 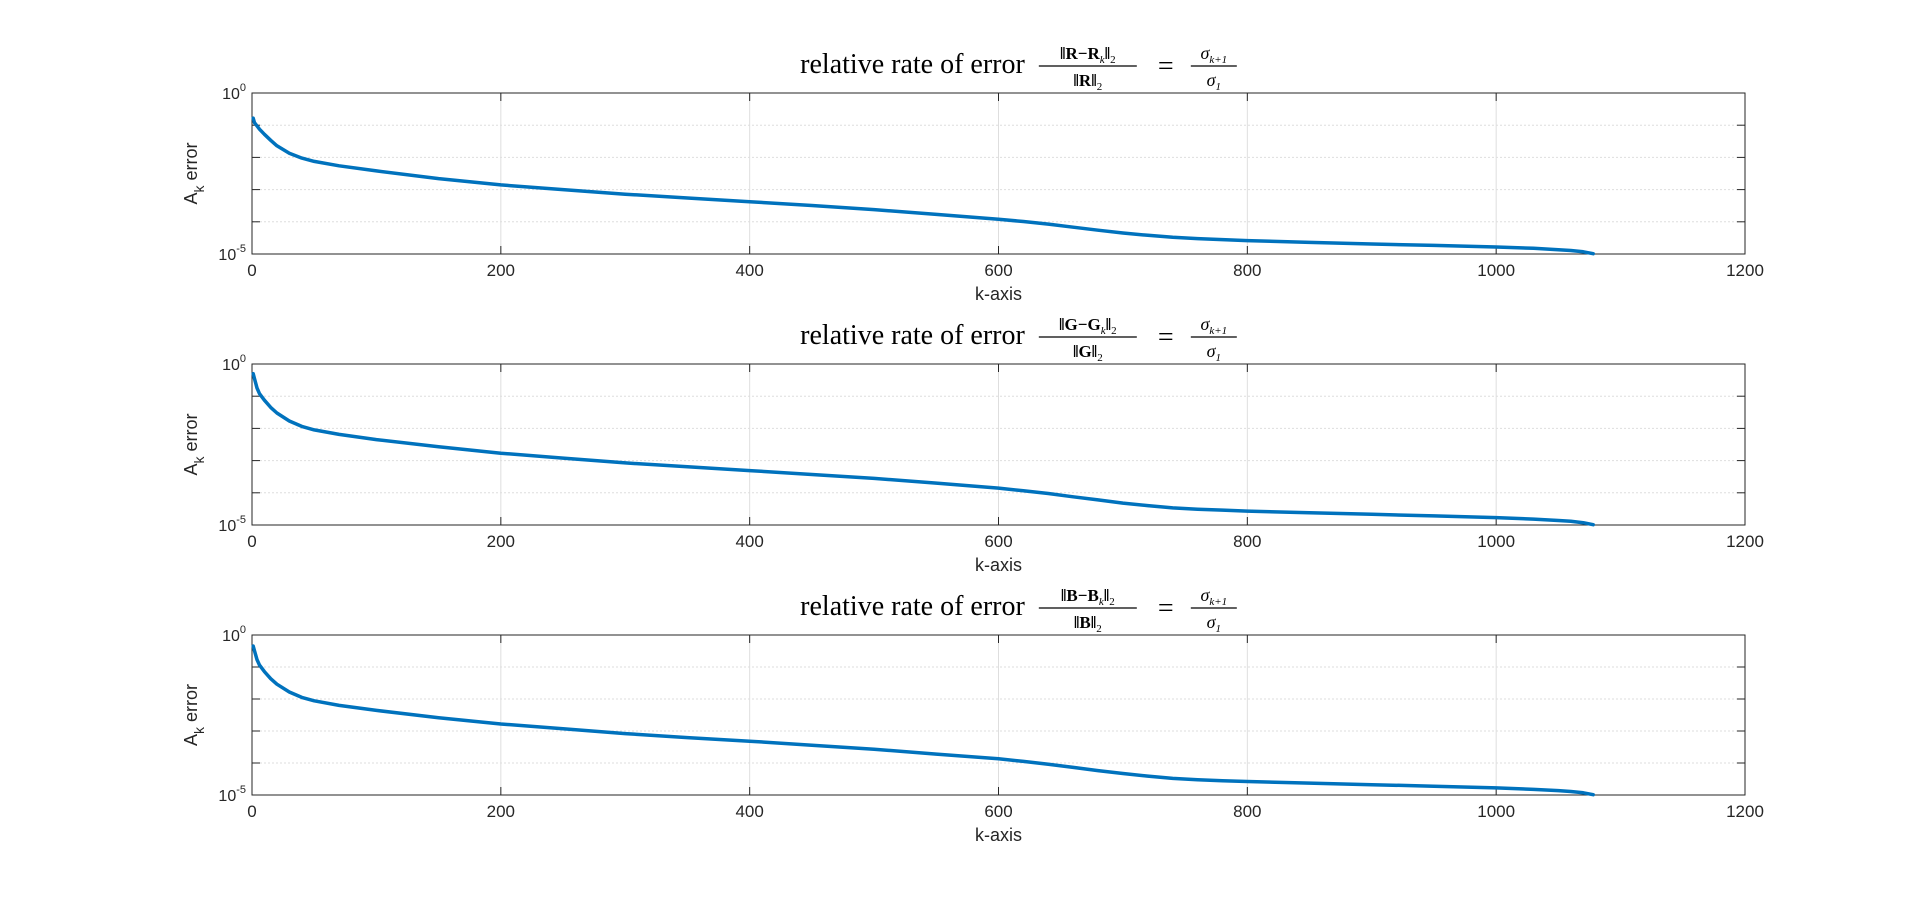 I want to click on title-frac-denominator: ‖B‖2, so click(x=1088, y=624).